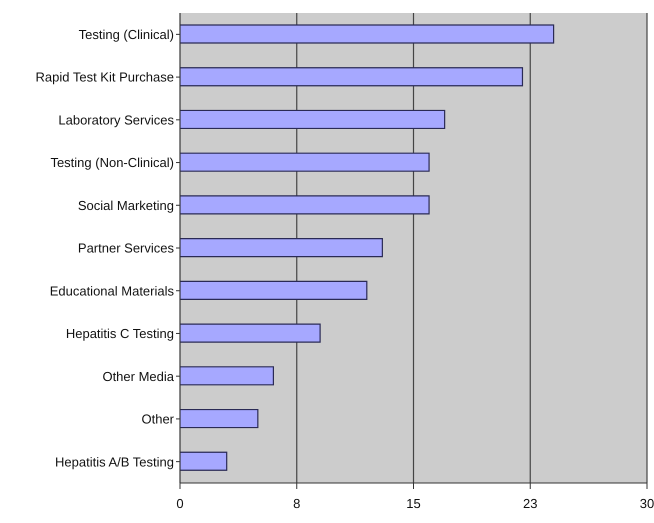 The height and width of the screenshot is (523, 654). Describe the element at coordinates (114, 462) in the screenshot. I see `y-tick-label: Hepatitis A/B Testing` at that location.